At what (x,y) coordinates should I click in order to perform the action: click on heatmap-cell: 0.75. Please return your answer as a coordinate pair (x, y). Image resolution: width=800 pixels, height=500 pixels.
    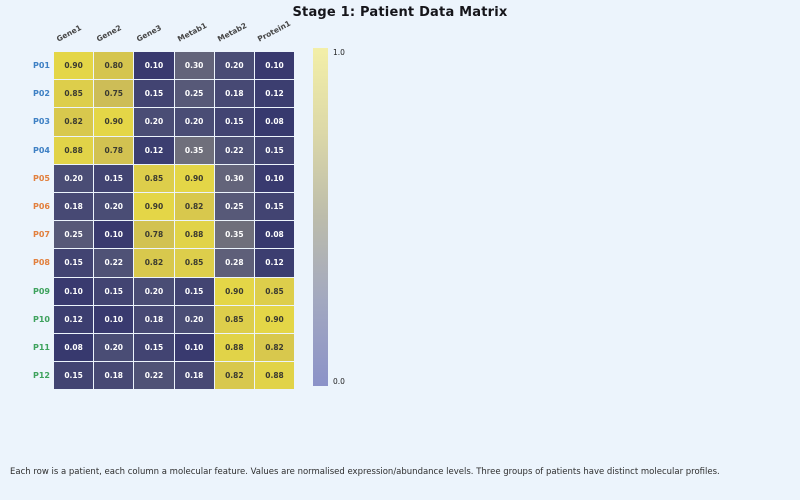
    Looking at the image, I should click on (114, 94).